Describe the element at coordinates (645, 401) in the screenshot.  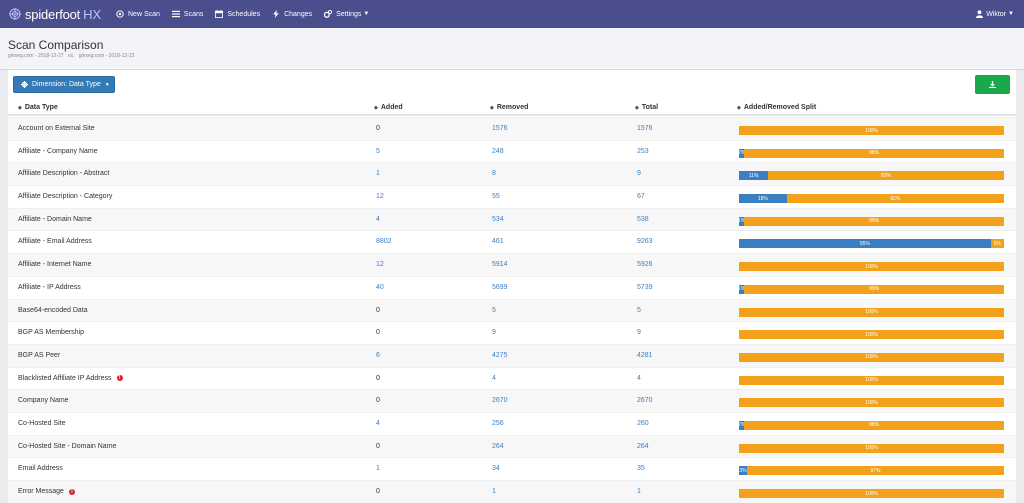
I see `total-count: 2670` at that location.